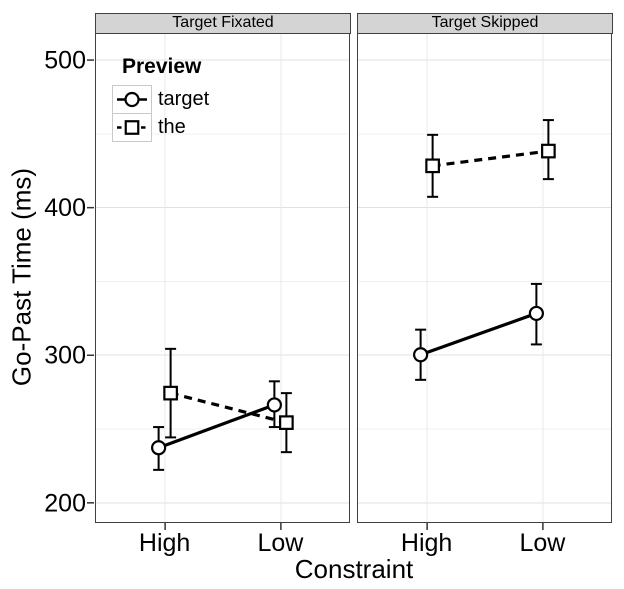 The image size is (624, 589). Describe the element at coordinates (21, 277) in the screenshot. I see `y-axis-title: Go-Past Time (ms)` at that location.